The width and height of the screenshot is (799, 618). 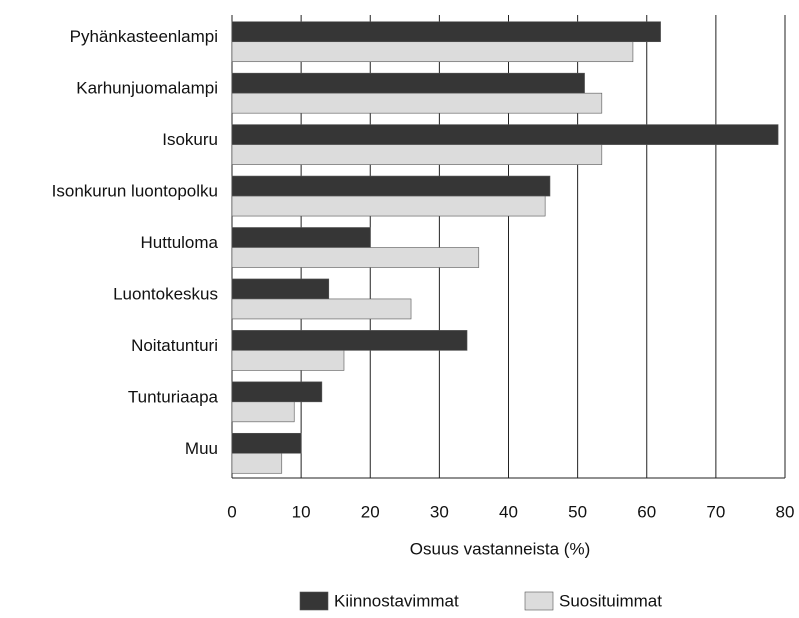 I want to click on x-tick-label: 50, so click(x=577, y=511).